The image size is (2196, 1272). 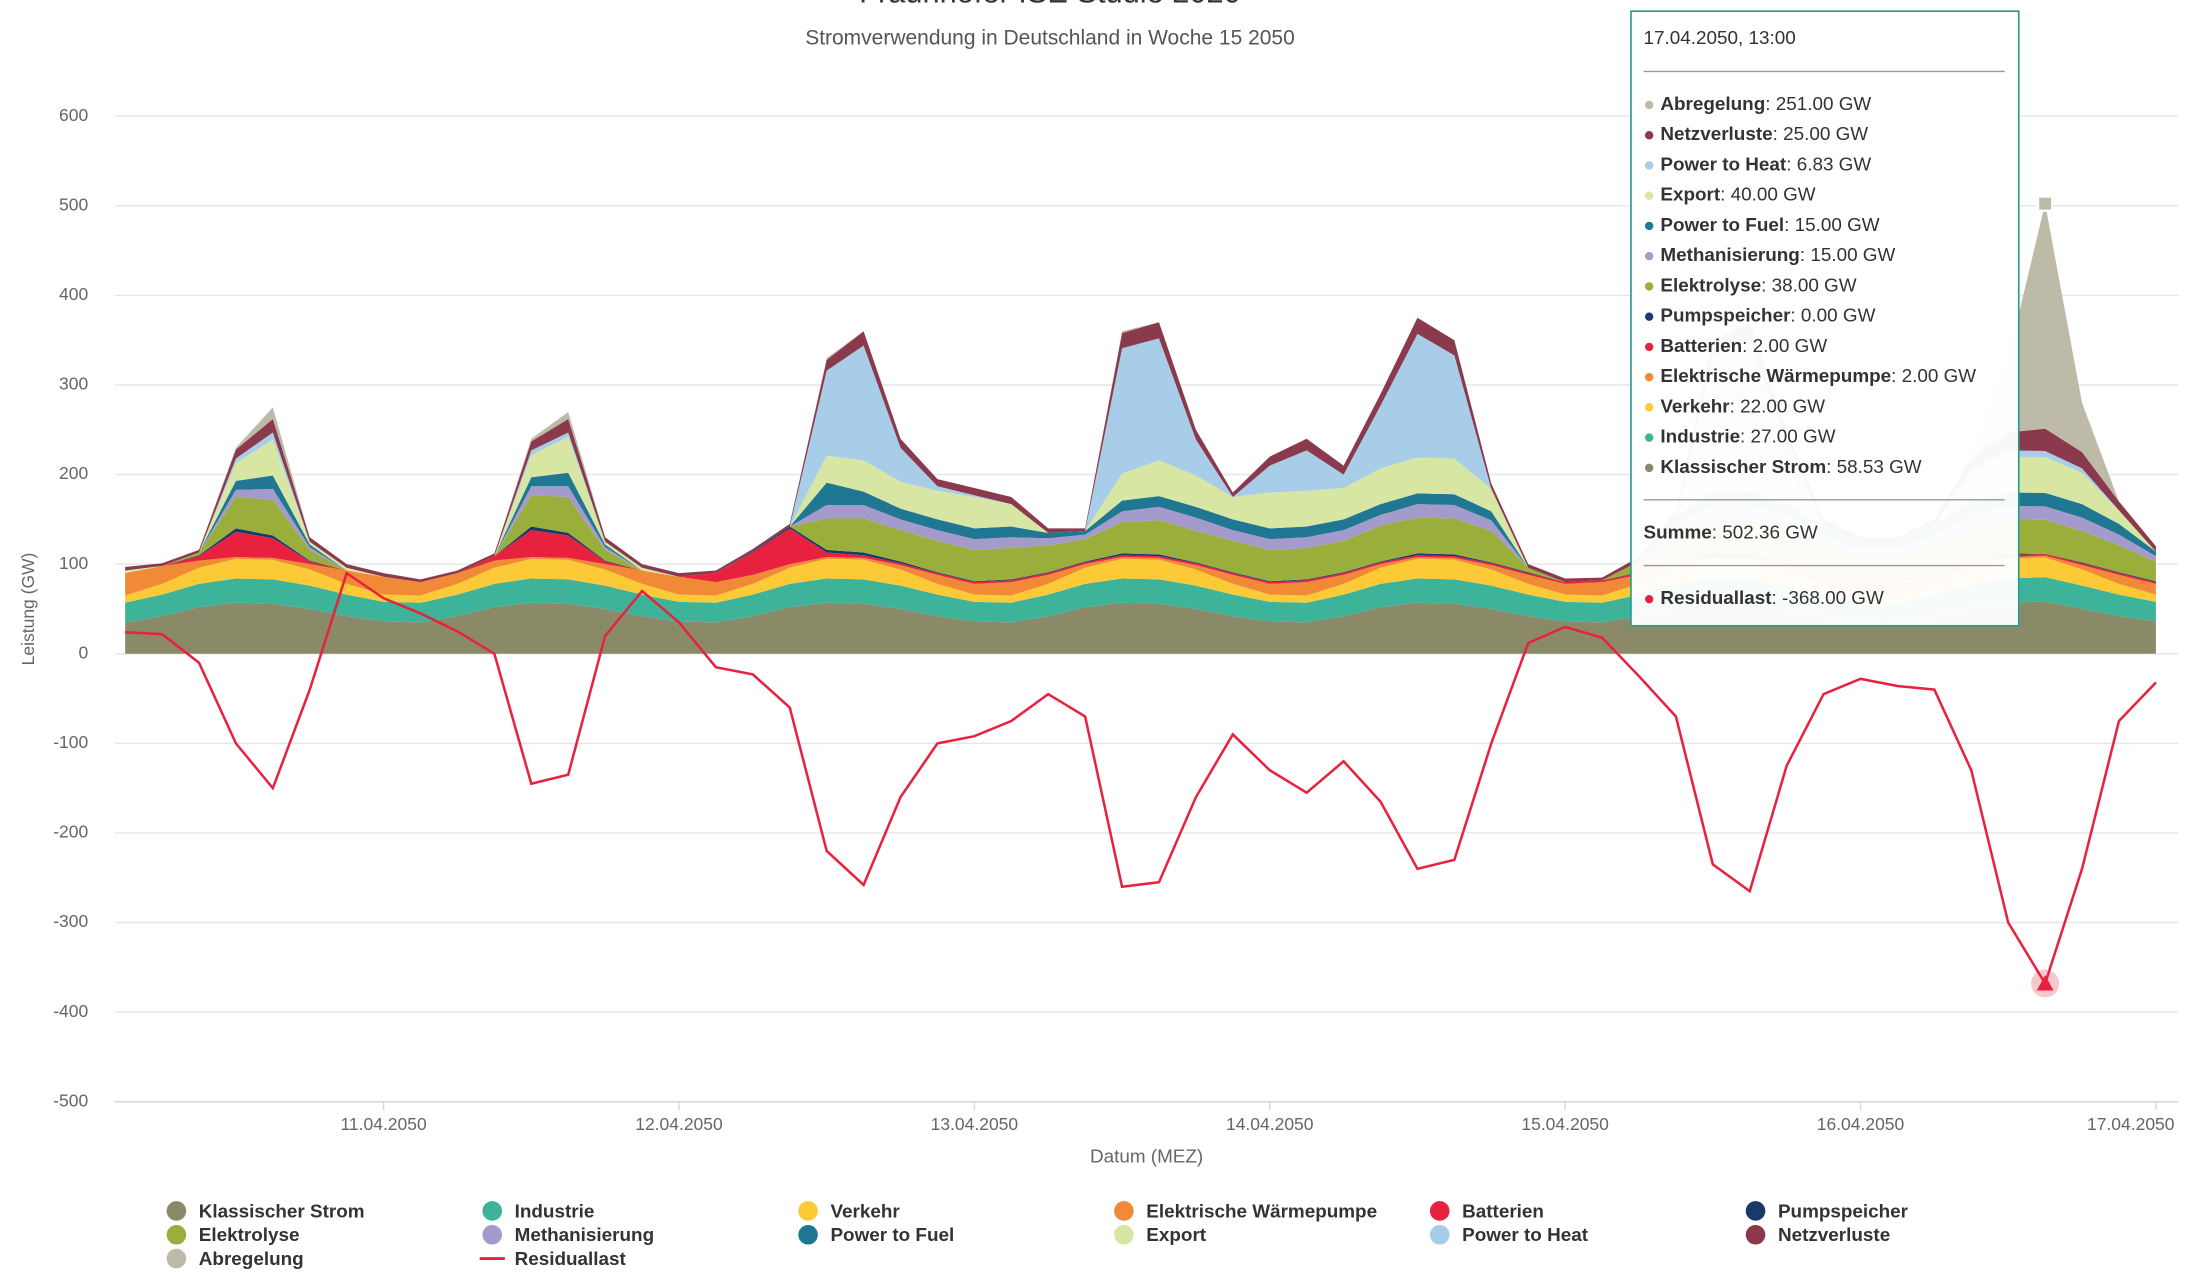 What do you see at coordinates (1261, 1211) in the screenshot?
I see `legend-label: Elektrische Wärmepumpe` at bounding box center [1261, 1211].